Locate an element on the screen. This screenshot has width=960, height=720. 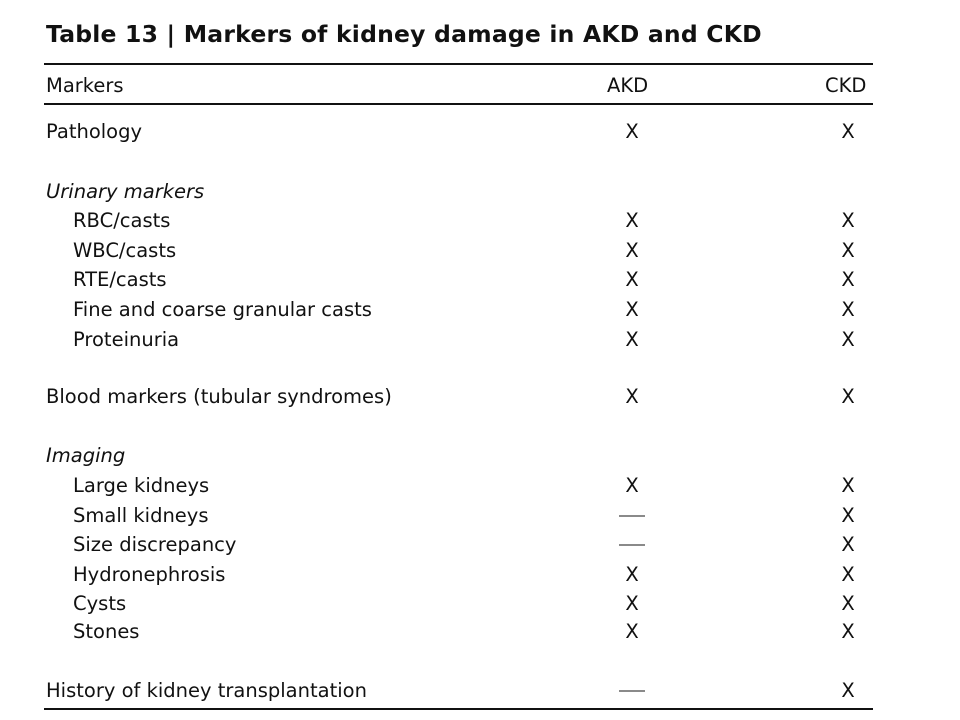
table-row-large-kidneys: Large kidneys X X is located at coordinates (458, 486).